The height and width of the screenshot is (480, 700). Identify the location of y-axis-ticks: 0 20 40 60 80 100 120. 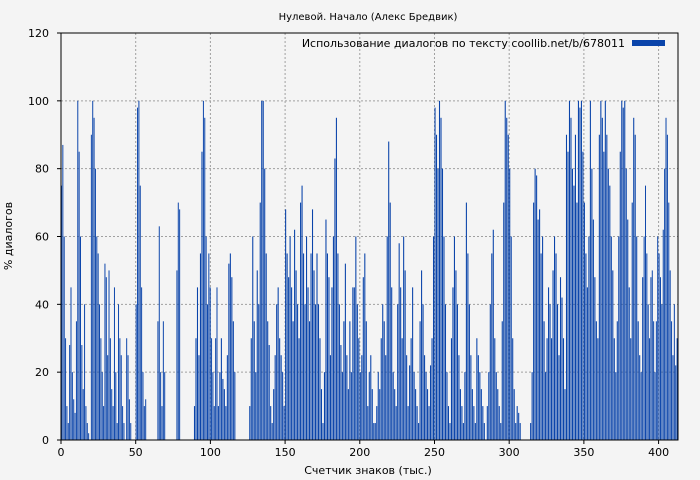
(44, 237).